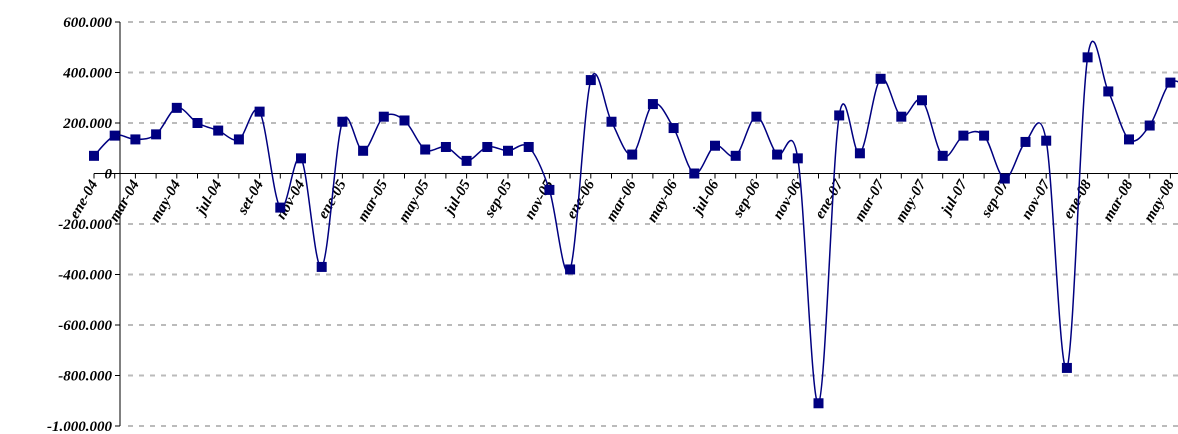 This screenshot has height=434, width=1178. Describe the element at coordinates (290, 199) in the screenshot. I see `x-tick-label: nov-04` at that location.